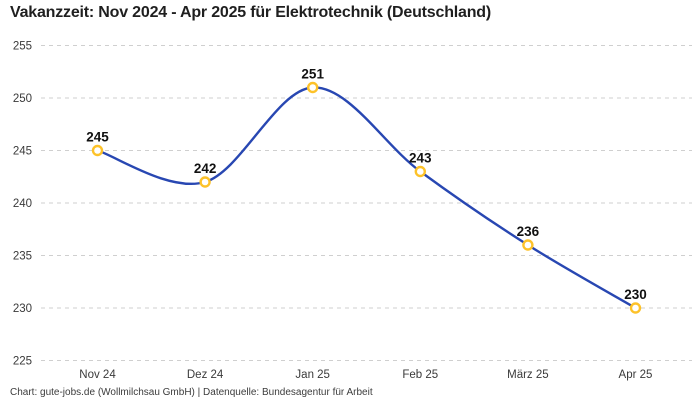 This screenshot has width=700, height=400. What do you see at coordinates (22, 204) in the screenshot?
I see `y-axis-tick-label: 240` at bounding box center [22, 204].